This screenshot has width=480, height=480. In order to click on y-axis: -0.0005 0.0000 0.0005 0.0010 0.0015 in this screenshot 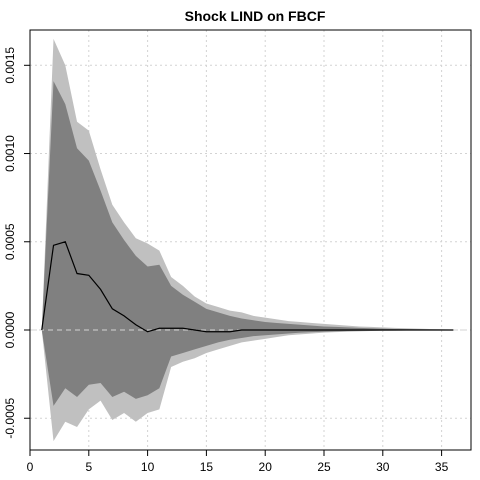, I will do `click(17, 243)`.